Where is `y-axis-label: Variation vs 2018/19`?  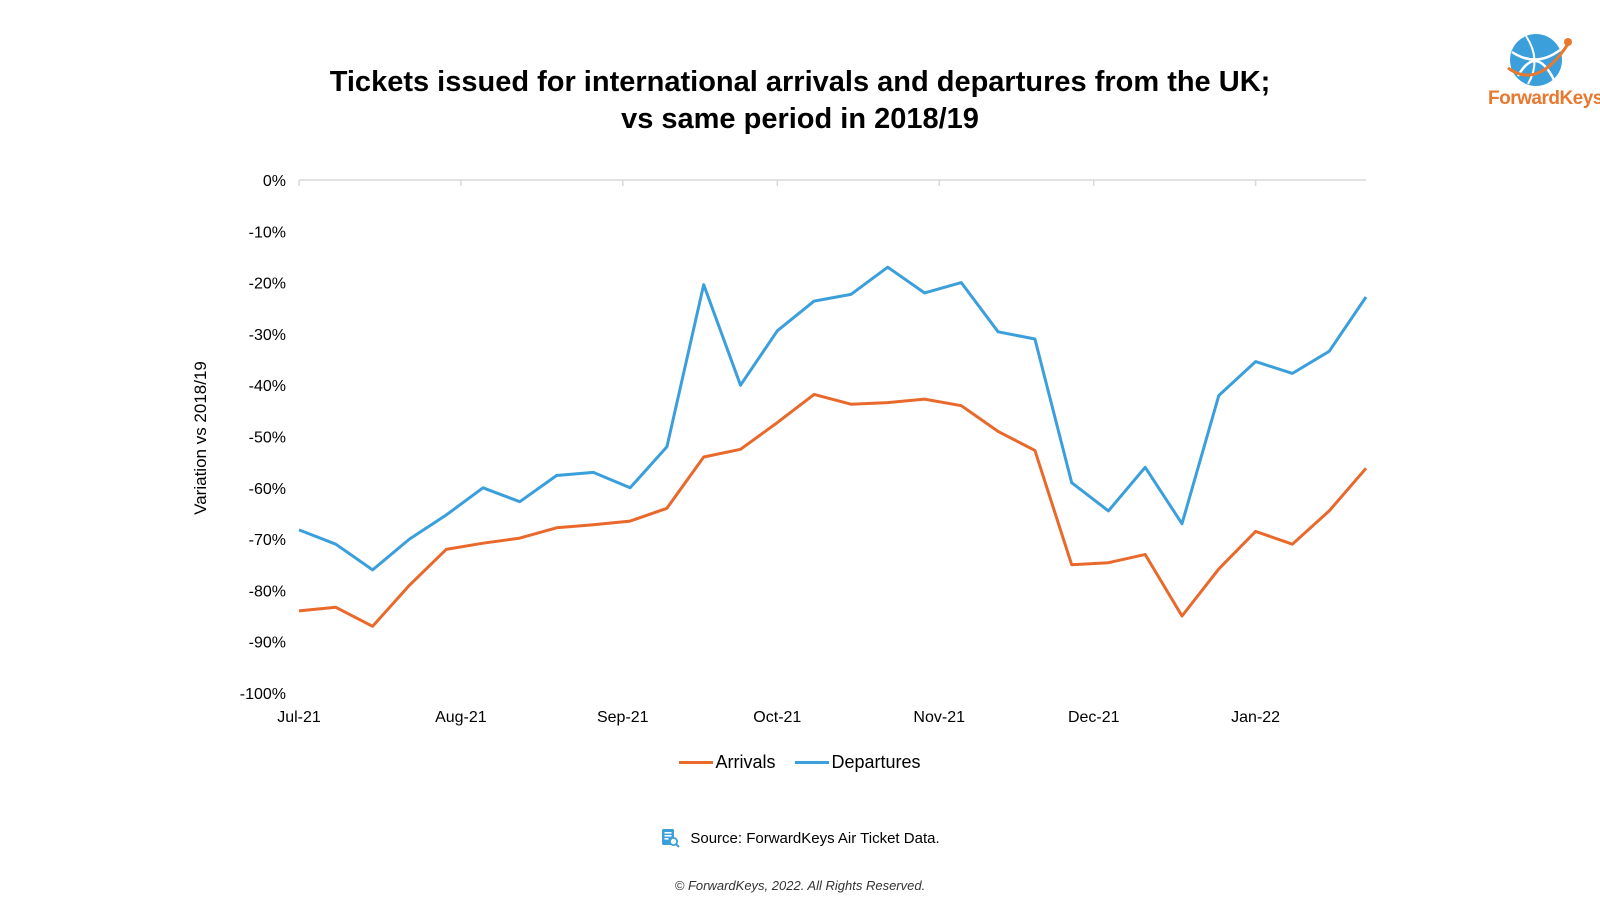
y-axis-label: Variation vs 2018/19 is located at coordinates (200, 438).